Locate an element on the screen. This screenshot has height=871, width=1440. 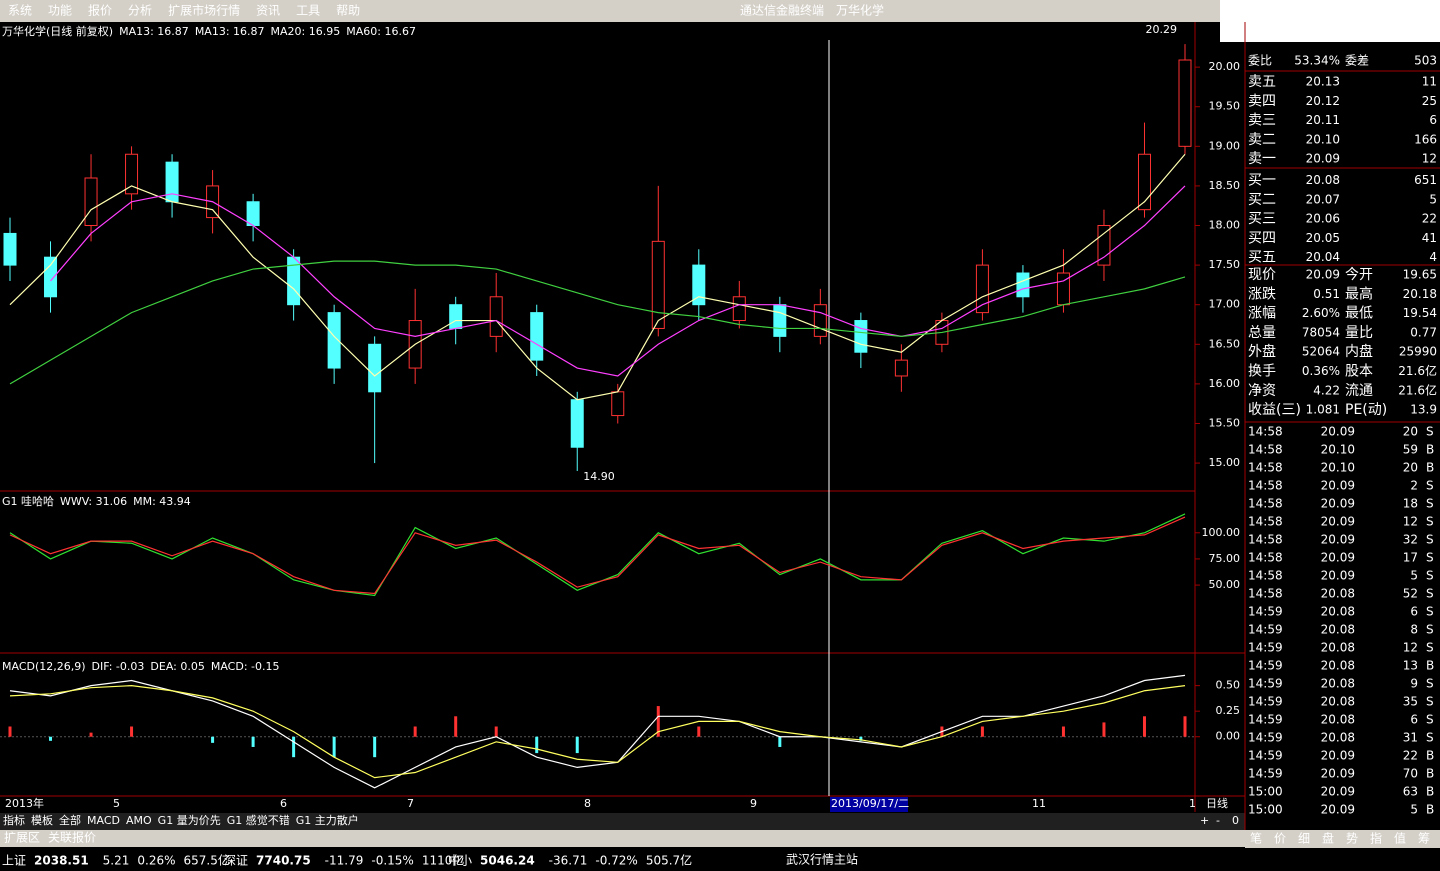
menu-item: 工具 is located at coordinates (308, 11).